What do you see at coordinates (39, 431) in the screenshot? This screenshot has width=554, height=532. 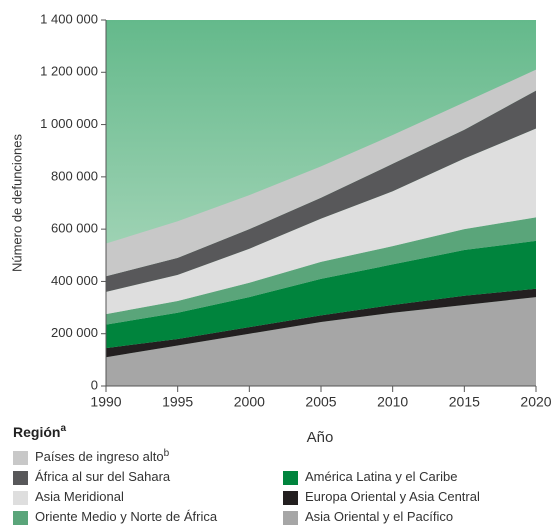 I see `legend-title: Regióna` at bounding box center [39, 431].